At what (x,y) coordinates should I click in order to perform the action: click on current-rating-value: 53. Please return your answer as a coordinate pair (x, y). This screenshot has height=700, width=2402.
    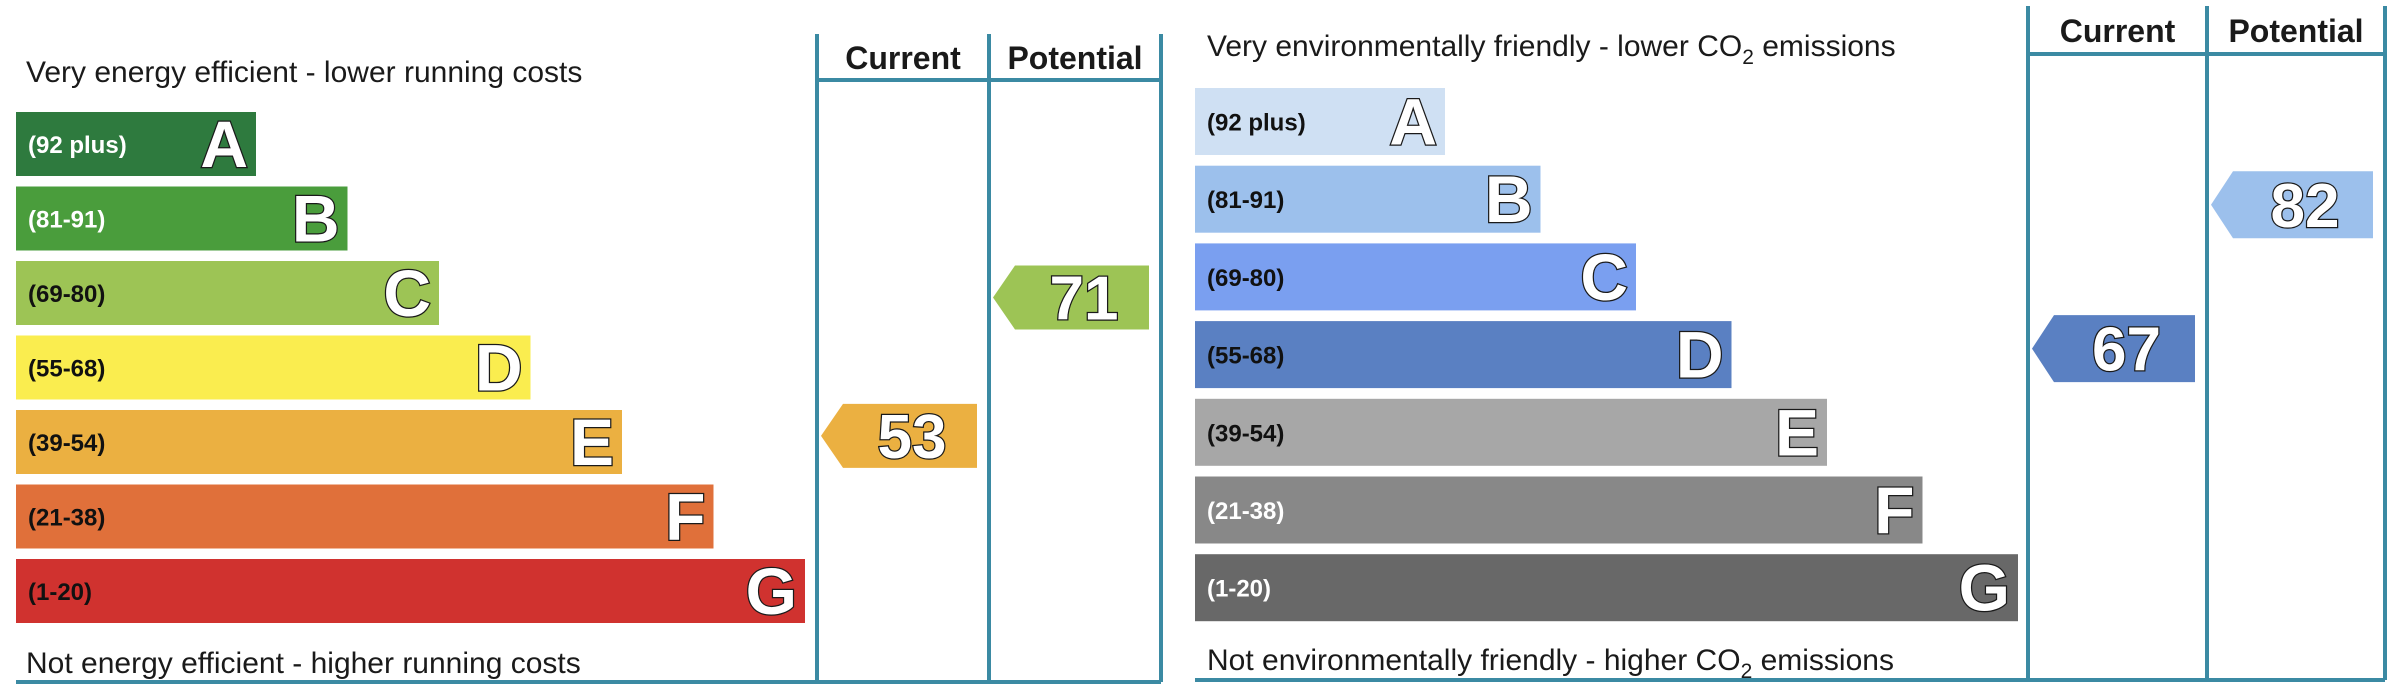
    Looking at the image, I should click on (912, 437).